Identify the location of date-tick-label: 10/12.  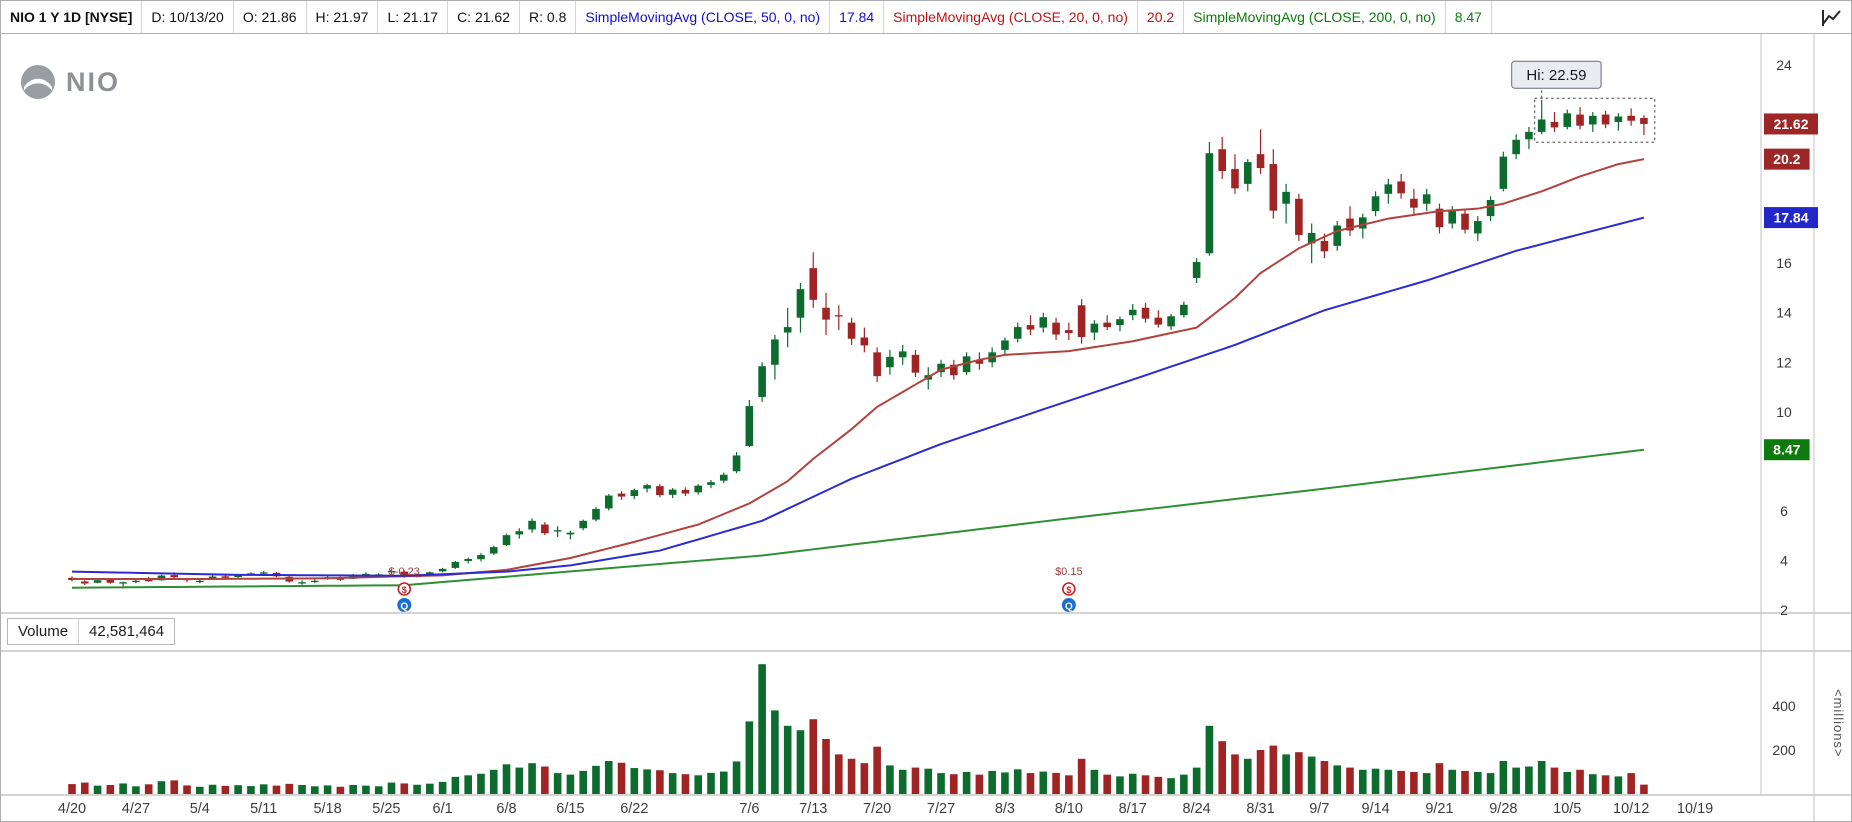
(1631, 809).